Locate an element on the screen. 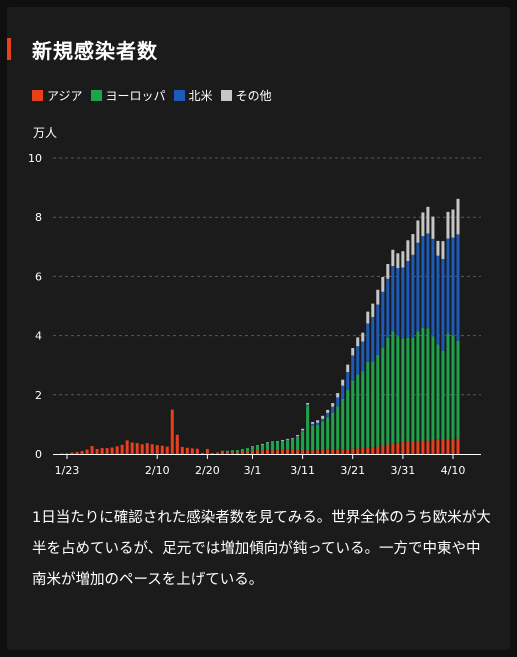 The width and height of the screenshot is (517, 657). x-tick-label: 4/10 is located at coordinates (453, 470).